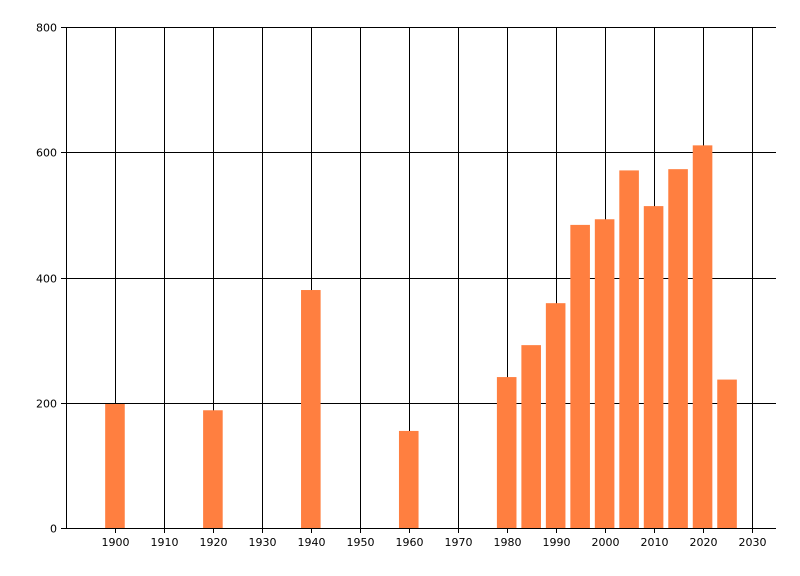 This screenshot has width=800, height=576. Describe the element at coordinates (116, 542) in the screenshot. I see `x-tick-label-1900: 1900` at that location.